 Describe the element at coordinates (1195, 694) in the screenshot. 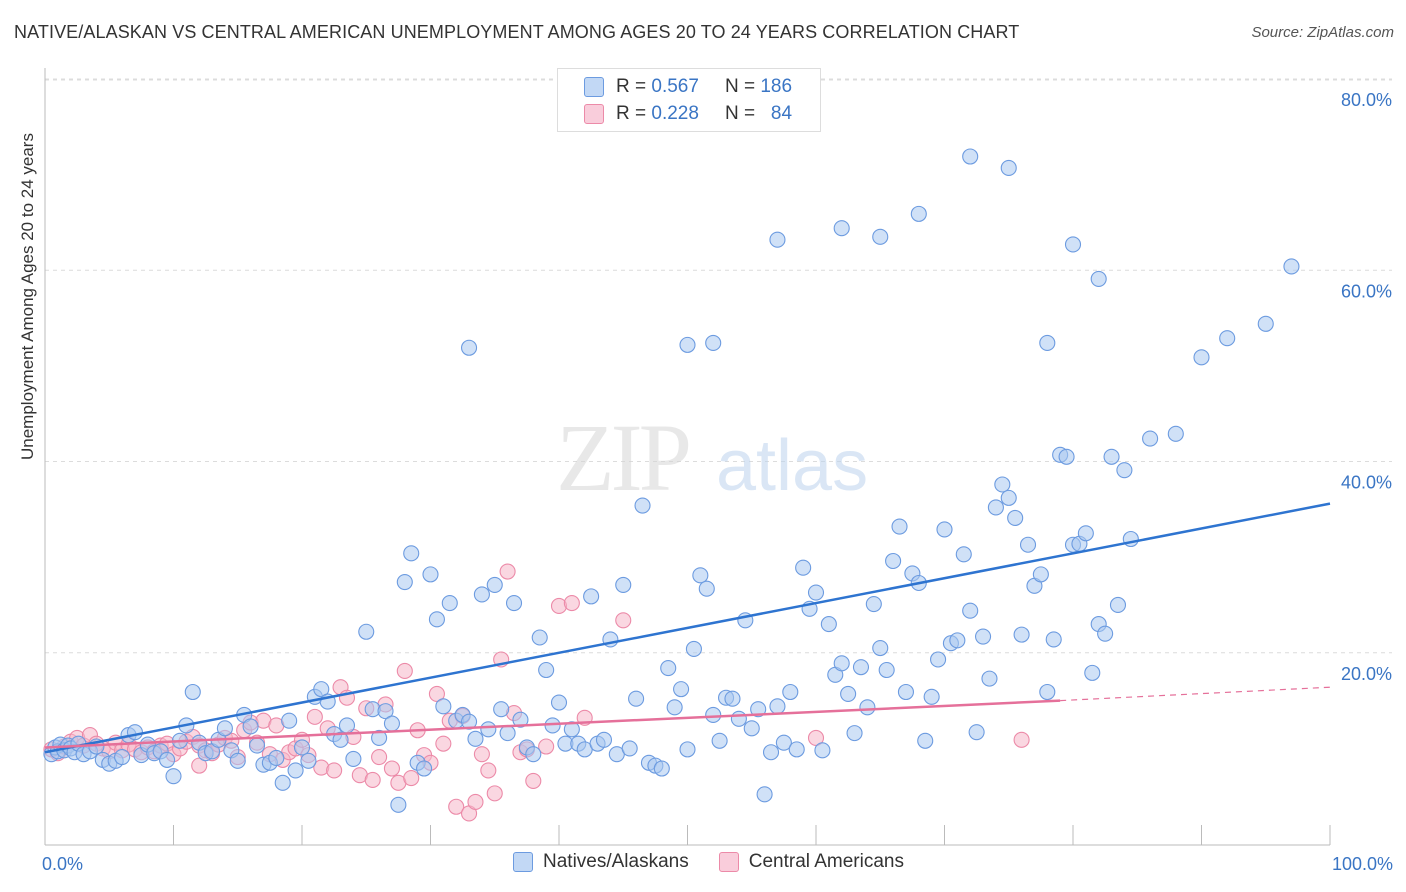

I see `central-trend-extension` at that location.